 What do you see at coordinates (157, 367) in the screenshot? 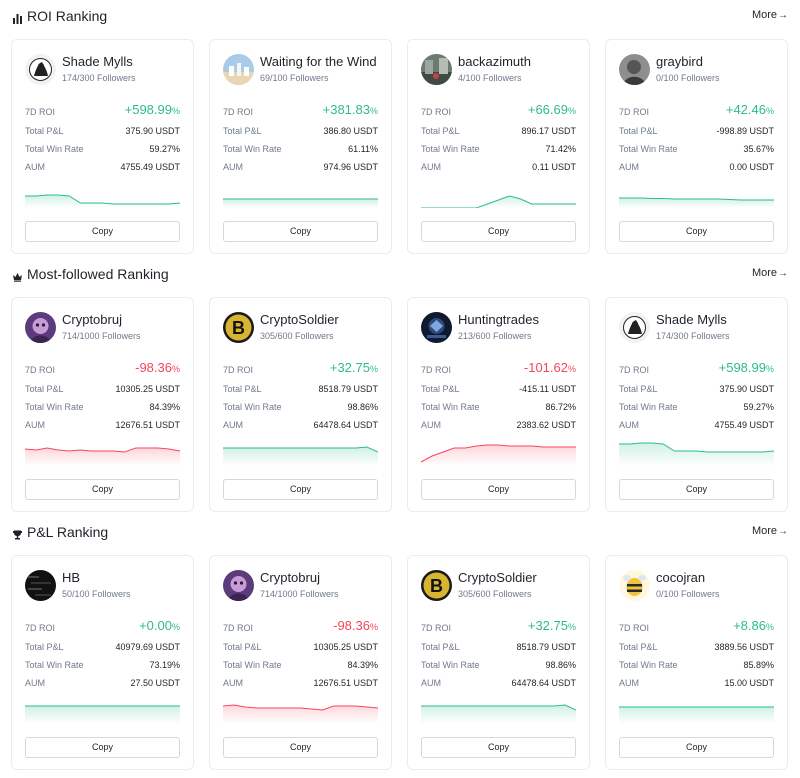
I see `roi-value: -98.36%` at bounding box center [157, 367].